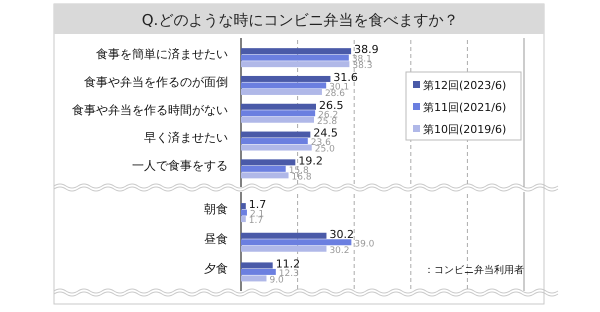 The width and height of the screenshot is (600, 312). What do you see at coordinates (474, 270) in the screenshot?
I see `annotation: ：コンビニ弁当利用者` at bounding box center [474, 270].